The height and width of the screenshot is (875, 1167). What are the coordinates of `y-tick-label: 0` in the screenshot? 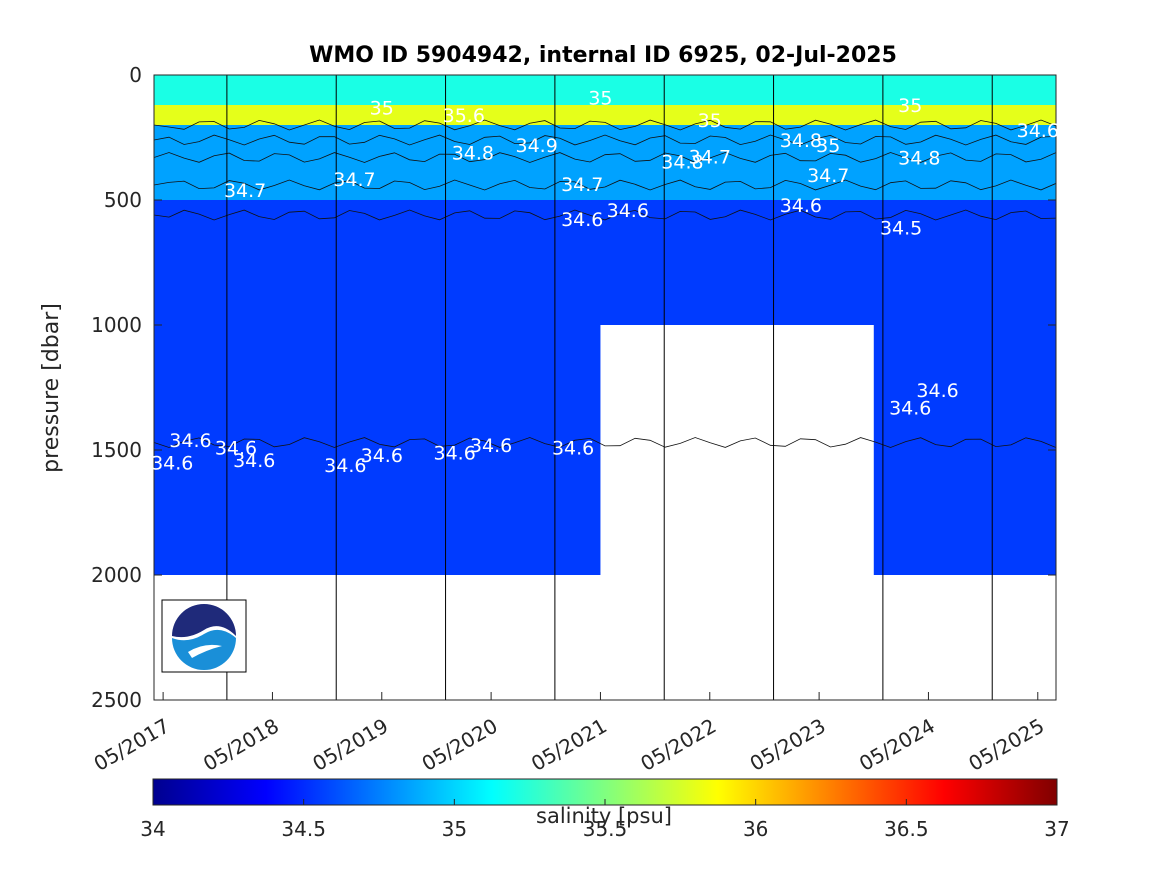 It's located at (135, 75).